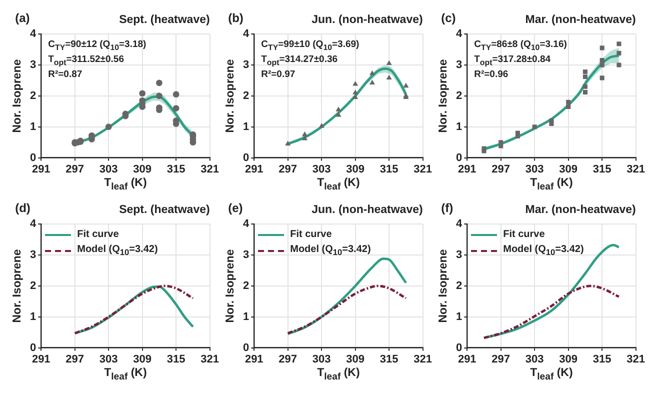 The image size is (655, 393). I want to click on text: (a), so click(22, 18).